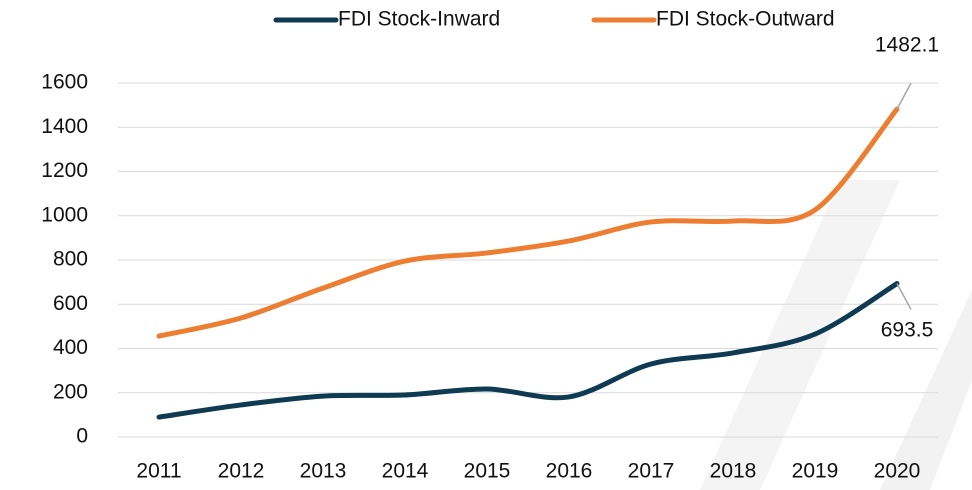  What do you see at coordinates (158, 471) in the screenshot?
I see `x-tick-label: 2011` at bounding box center [158, 471].